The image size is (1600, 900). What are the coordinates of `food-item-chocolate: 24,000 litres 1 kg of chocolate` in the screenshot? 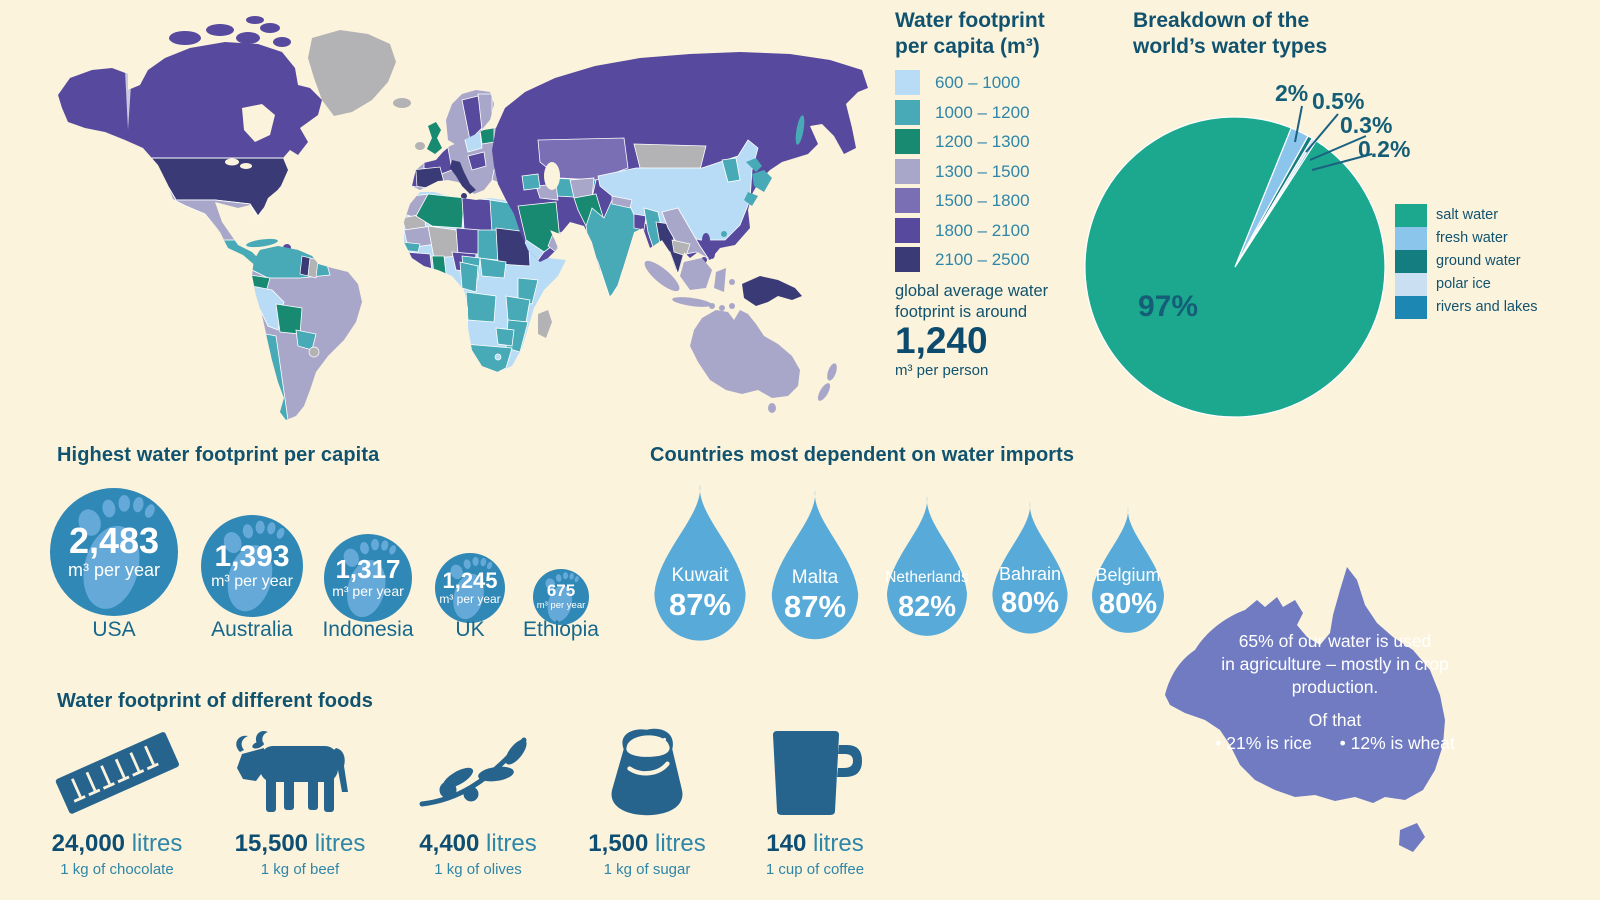 It's located at (117, 800).